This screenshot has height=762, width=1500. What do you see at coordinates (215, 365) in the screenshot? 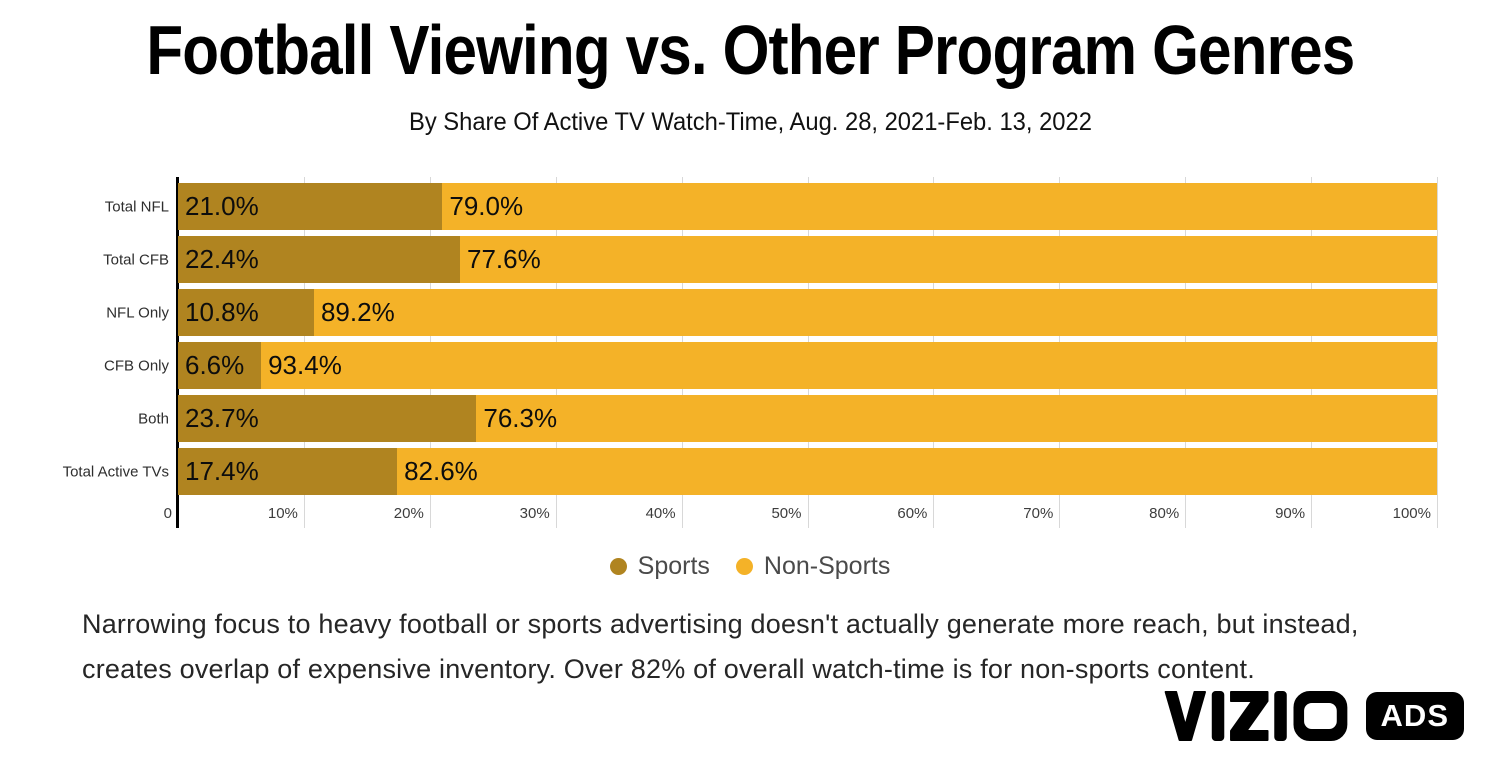
I see `value-label: 6.6%` at bounding box center [215, 365].